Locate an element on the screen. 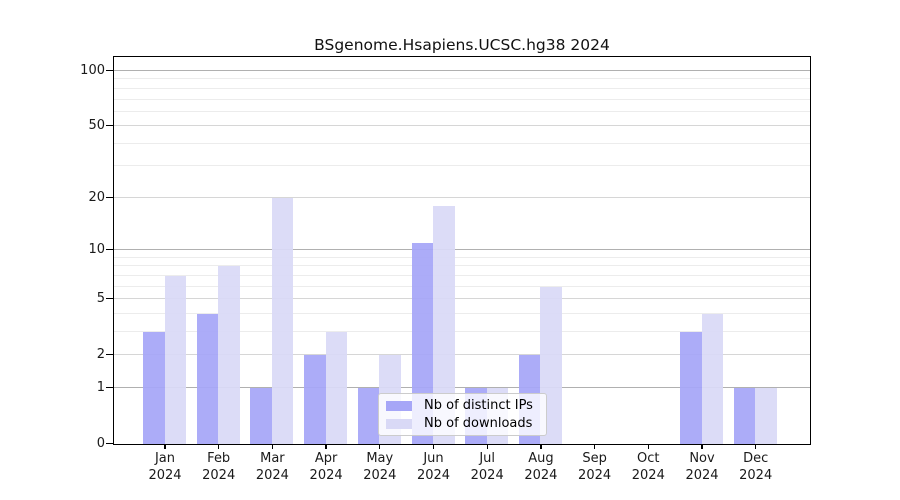 The width and height of the screenshot is (900, 500). y-tick-label: 20 is located at coordinates (96, 197).